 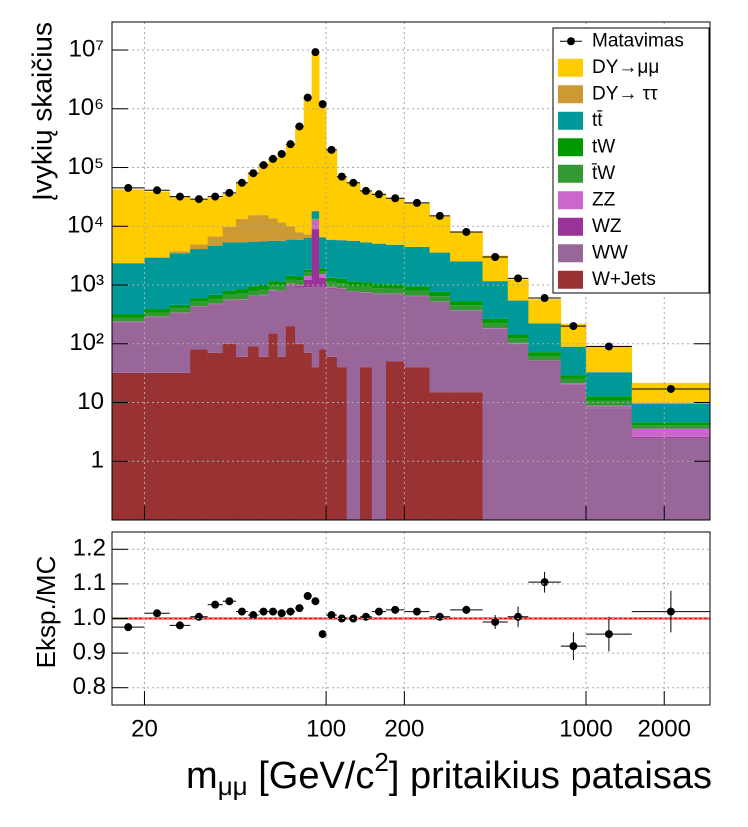 What do you see at coordinates (625, 93) in the screenshot?
I see `legend-label: DY→ ττ` at bounding box center [625, 93].